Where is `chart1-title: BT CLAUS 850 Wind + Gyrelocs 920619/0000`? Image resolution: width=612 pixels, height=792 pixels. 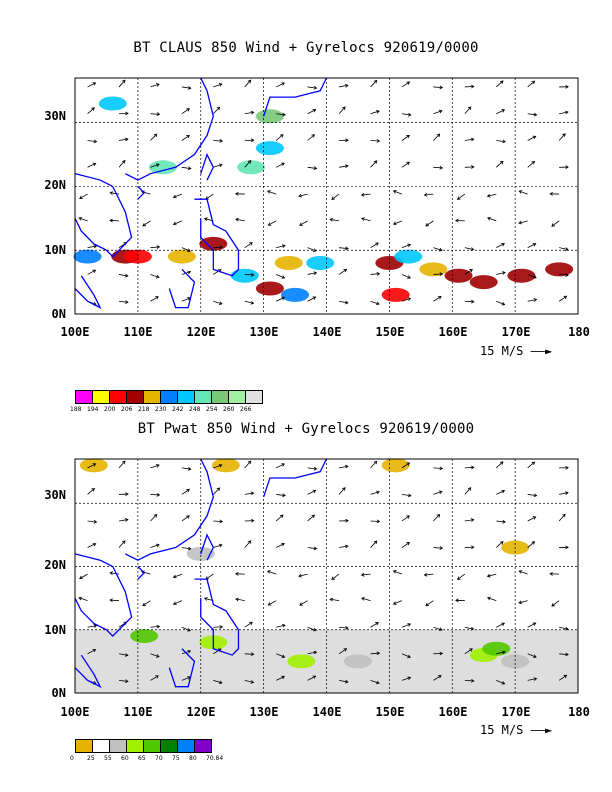
chart1-title: BT CLAUS 850 Wind + Gyrelocs 920619/0000 is located at coordinates (306, 48).